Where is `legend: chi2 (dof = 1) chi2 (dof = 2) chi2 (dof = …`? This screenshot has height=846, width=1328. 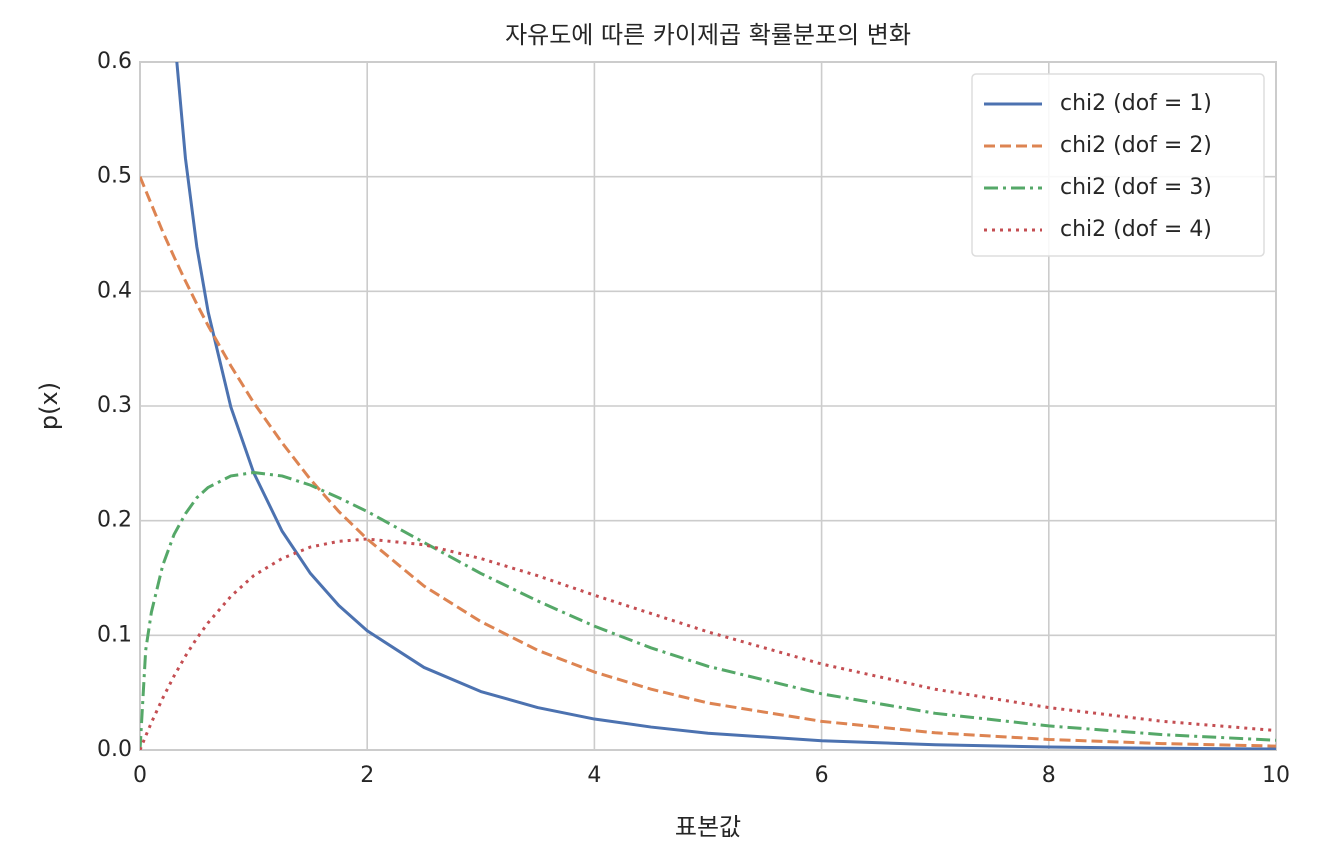
legend: chi2 (dof = 1) chi2 (dof = 2) chi2 (dof = … is located at coordinates (1118, 165).